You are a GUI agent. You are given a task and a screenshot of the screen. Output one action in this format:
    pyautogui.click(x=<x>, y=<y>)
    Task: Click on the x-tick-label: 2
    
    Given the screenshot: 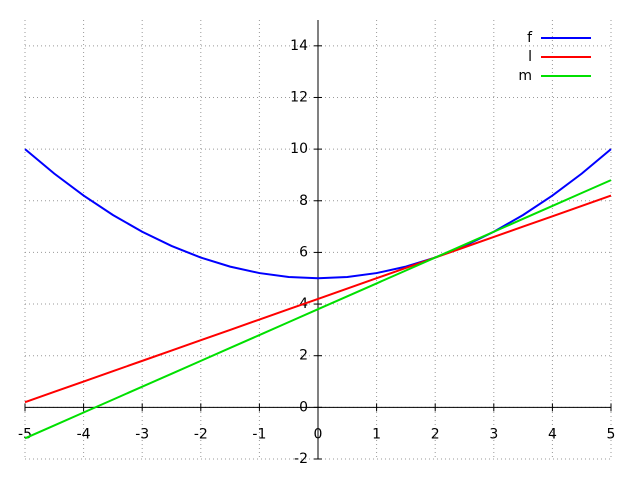 What is the action you would take?
    pyautogui.click(x=435, y=434)
    